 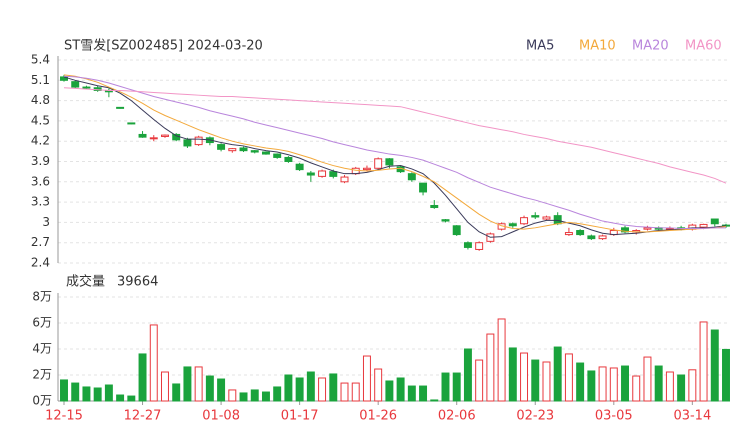 I want to click on x-tick-label: 01-08, so click(x=221, y=416).